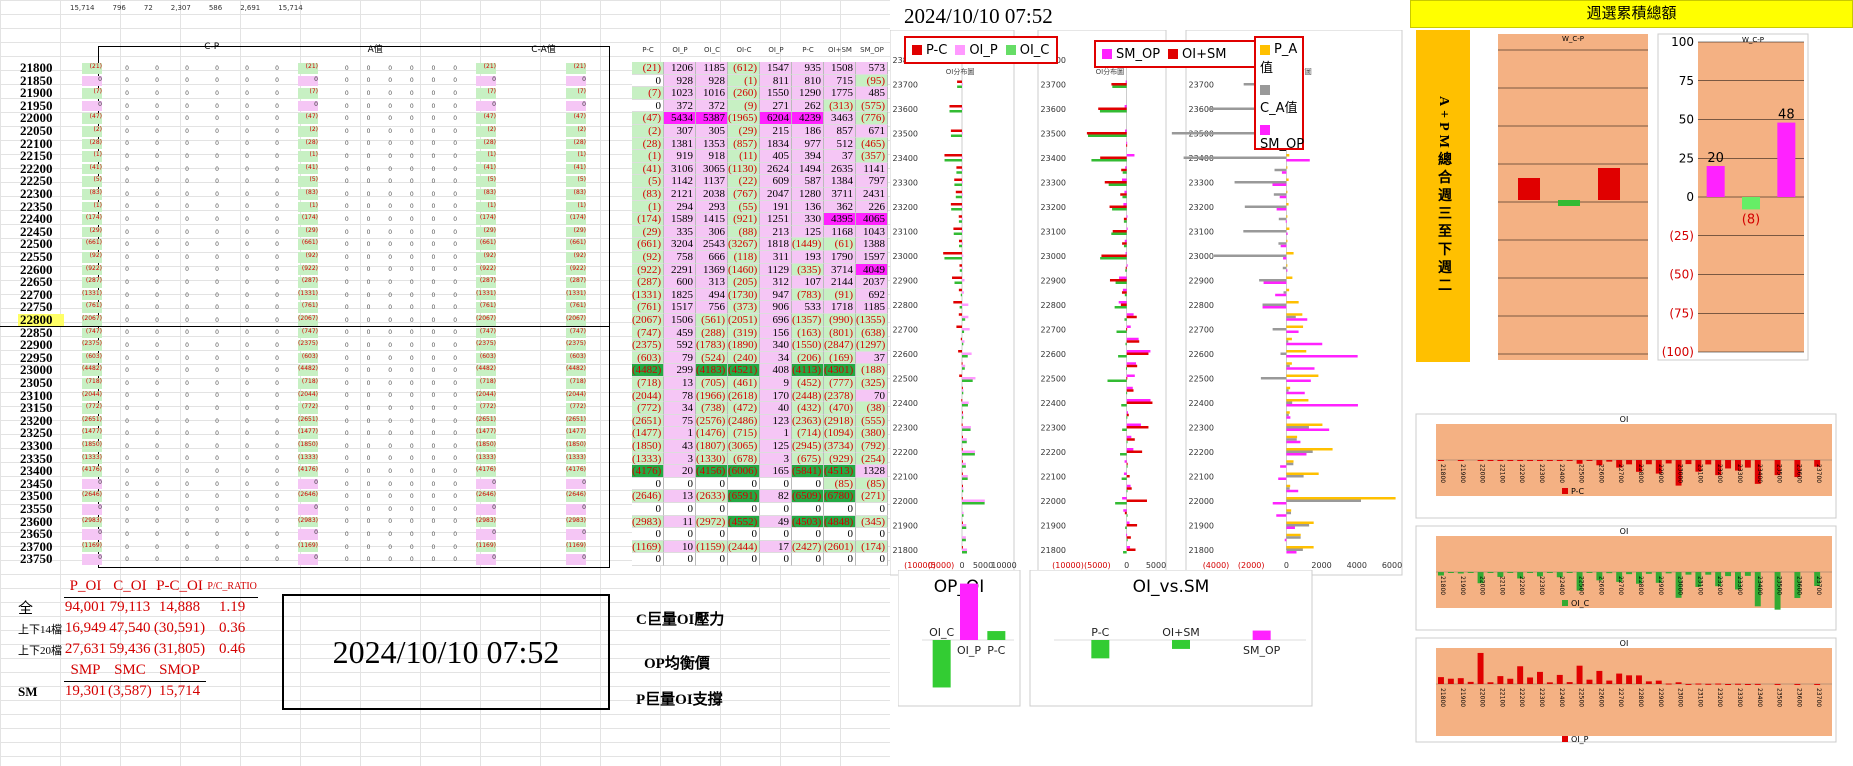 The width and height of the screenshot is (1853, 766). Describe the element at coordinates (576, 370) in the screenshot. I see `value-cell: (4482)` at that location.